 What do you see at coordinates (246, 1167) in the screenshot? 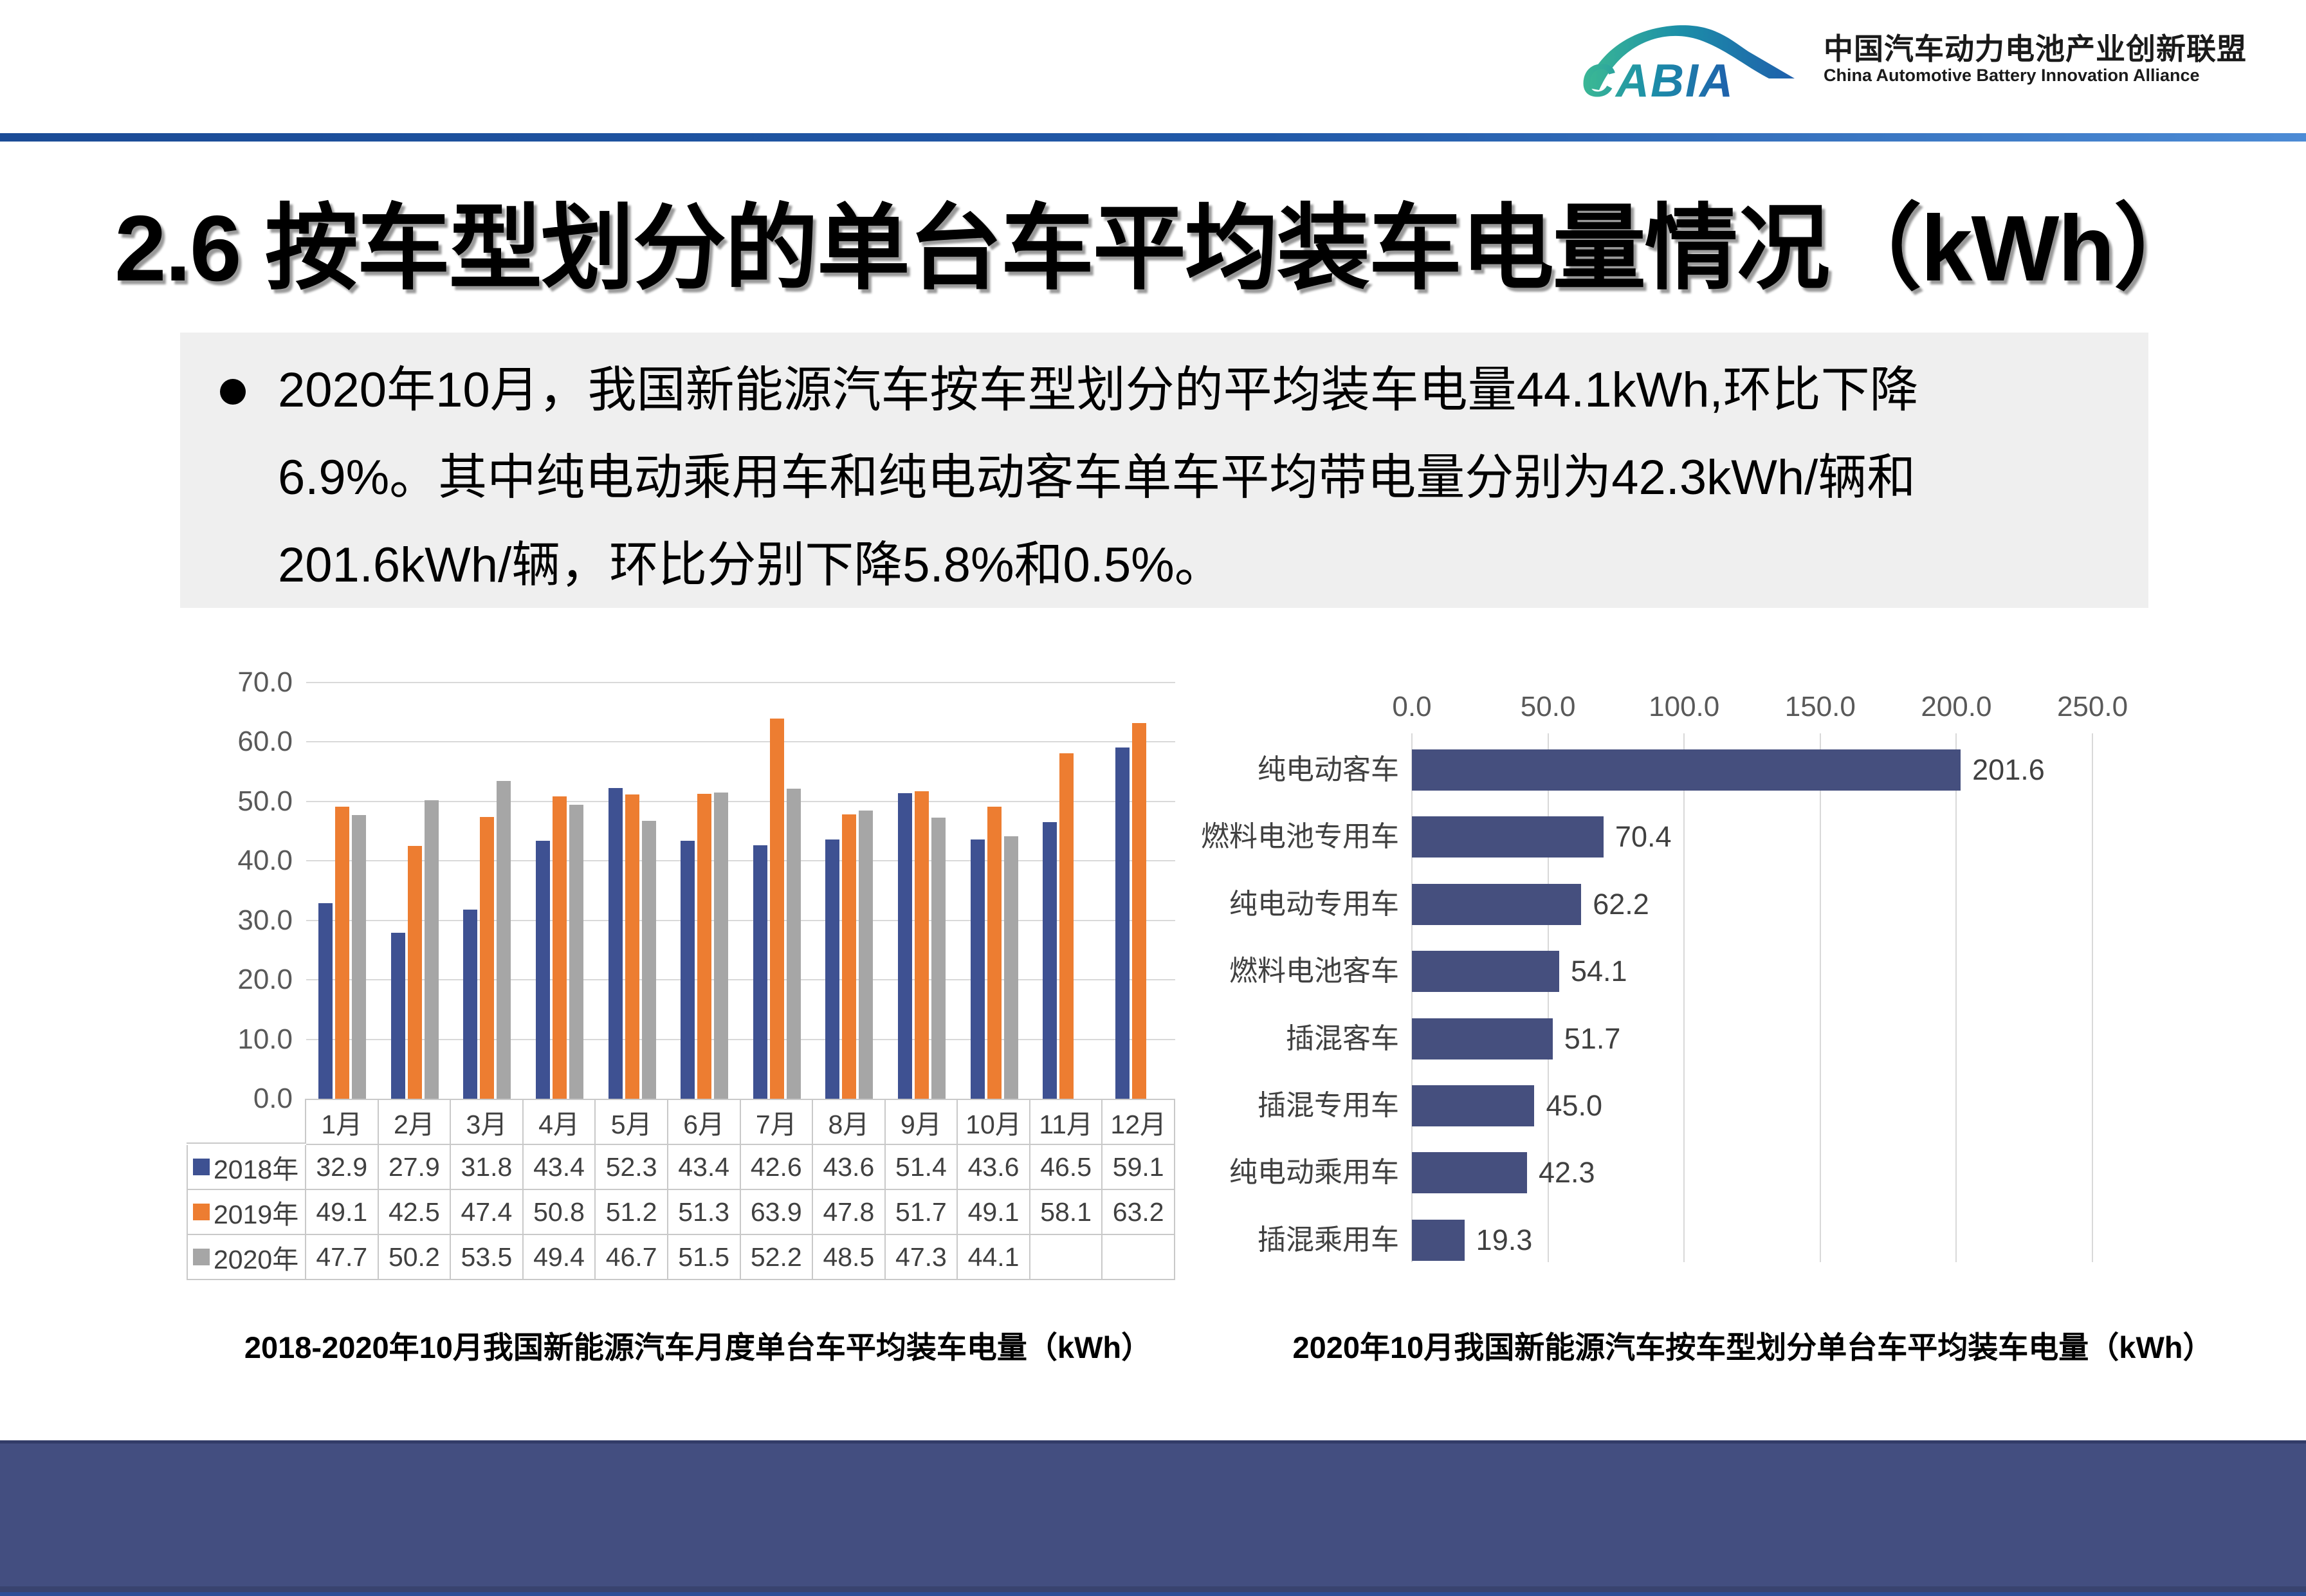
I see `series-label-cell: 2018年` at bounding box center [246, 1167].